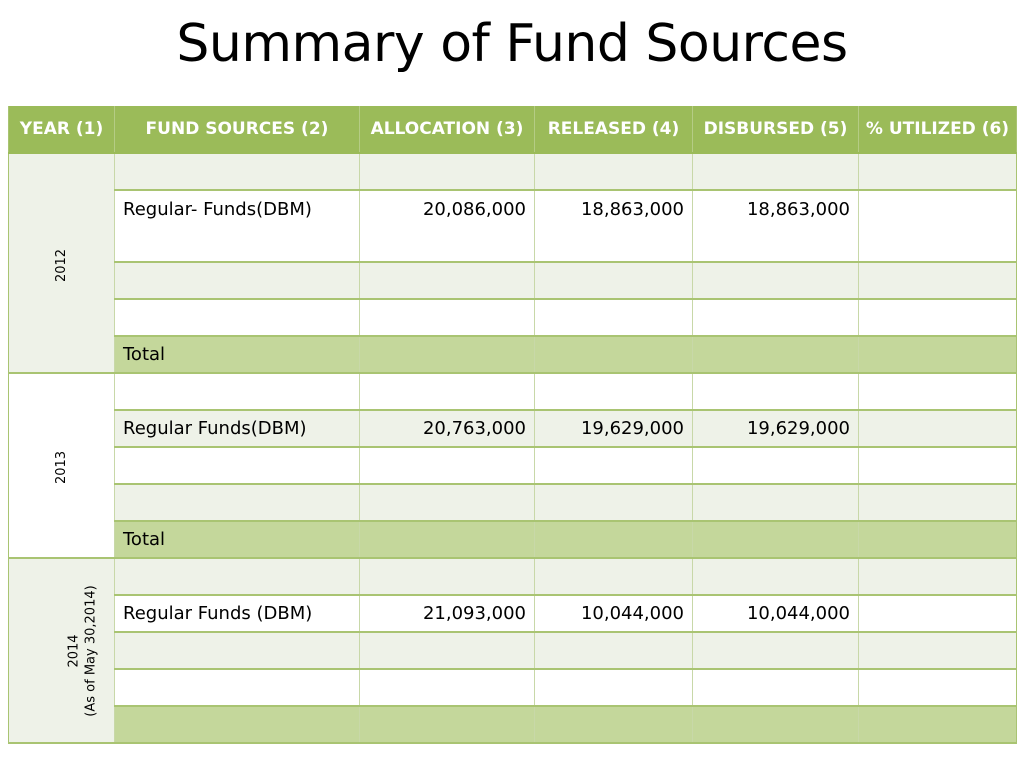 Image resolution: width=1024 pixels, height=768 pixels. I want to click on fund-source-cell: Regular Funds(DBM), so click(237, 429).